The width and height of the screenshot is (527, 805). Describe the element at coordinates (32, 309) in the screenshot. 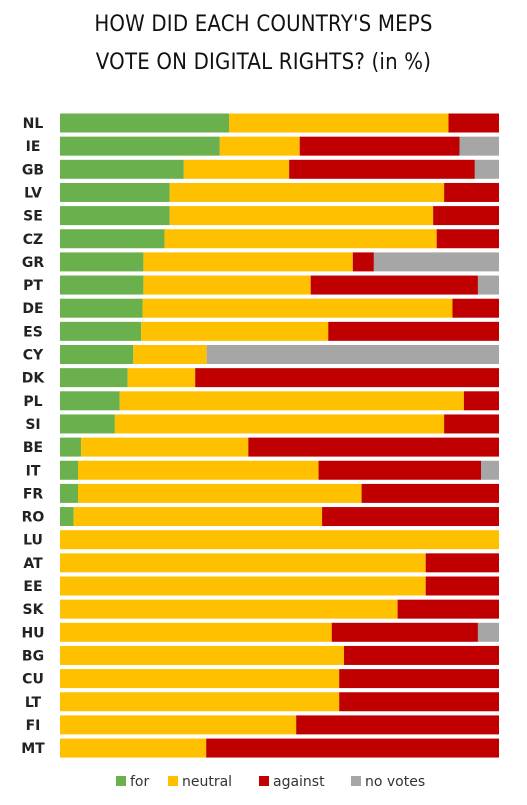

I see `category-label-de: DE` at that location.